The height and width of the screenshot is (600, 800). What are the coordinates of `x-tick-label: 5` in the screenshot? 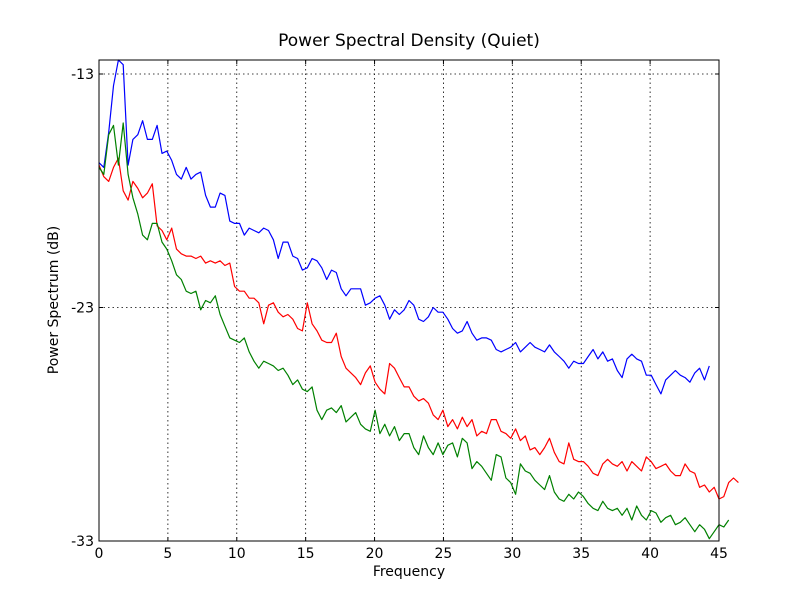 It's located at (167, 554).